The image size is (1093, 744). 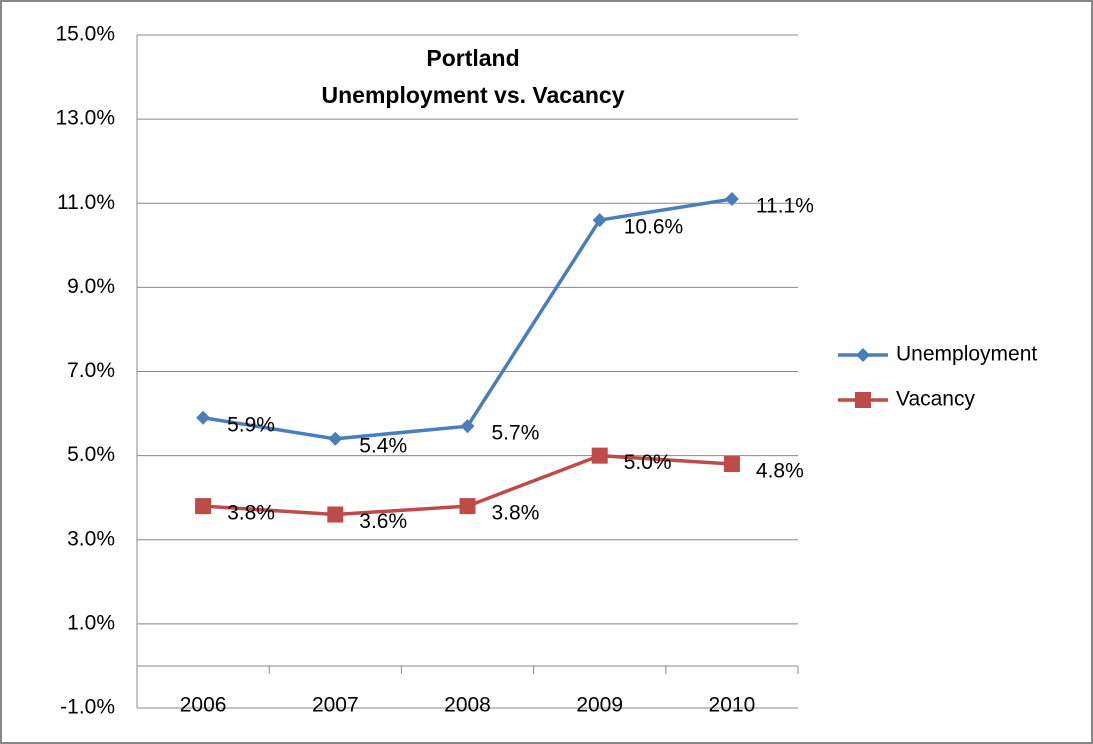 I want to click on data-label: 5.9%, so click(x=251, y=424).